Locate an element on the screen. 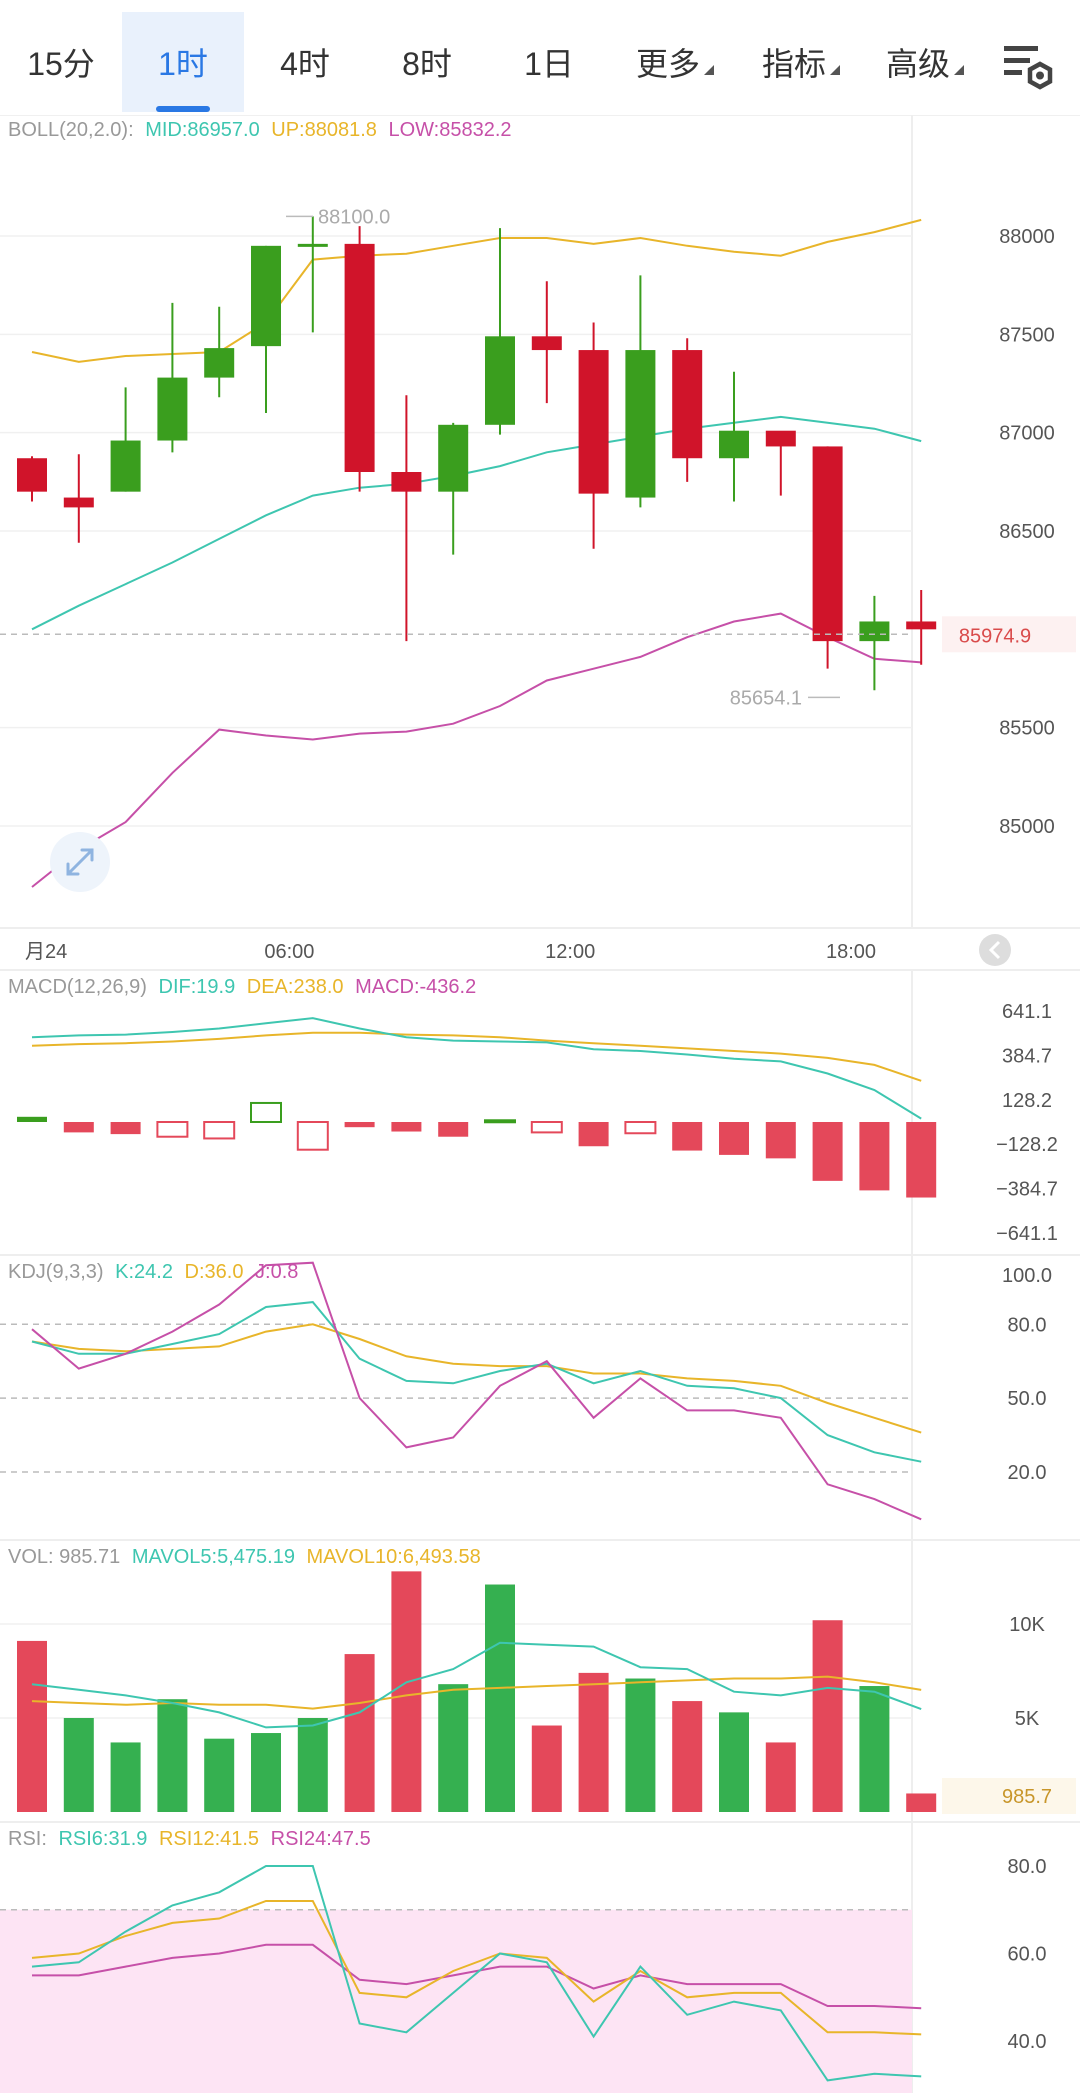 The width and height of the screenshot is (1080, 2093). vol-legend-name: VOL: 985.71 is located at coordinates (64, 1557).